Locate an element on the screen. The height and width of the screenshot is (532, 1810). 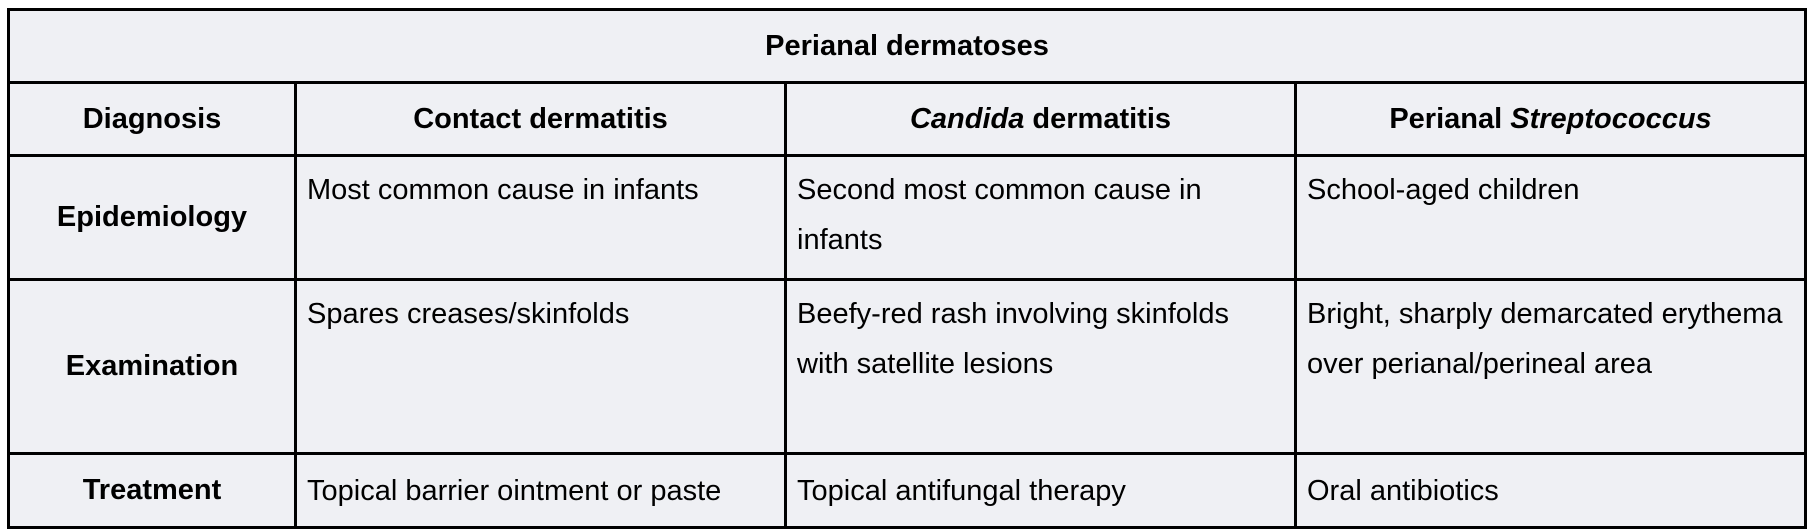
header-strep-plain: Perianal is located at coordinates (1450, 118).